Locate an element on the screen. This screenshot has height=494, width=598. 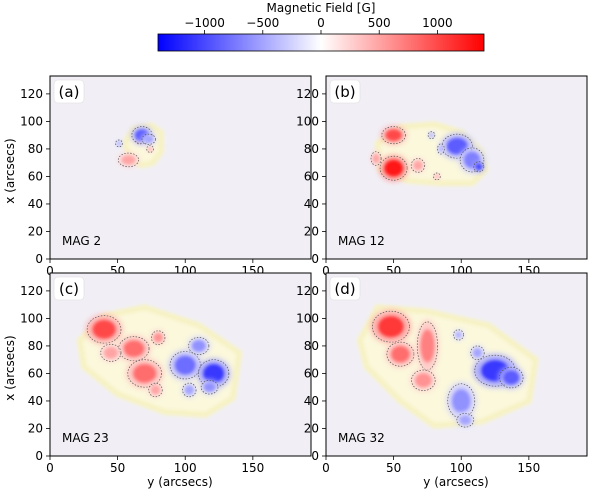
y-tick-label: 100 is located at coordinates (31, 318).